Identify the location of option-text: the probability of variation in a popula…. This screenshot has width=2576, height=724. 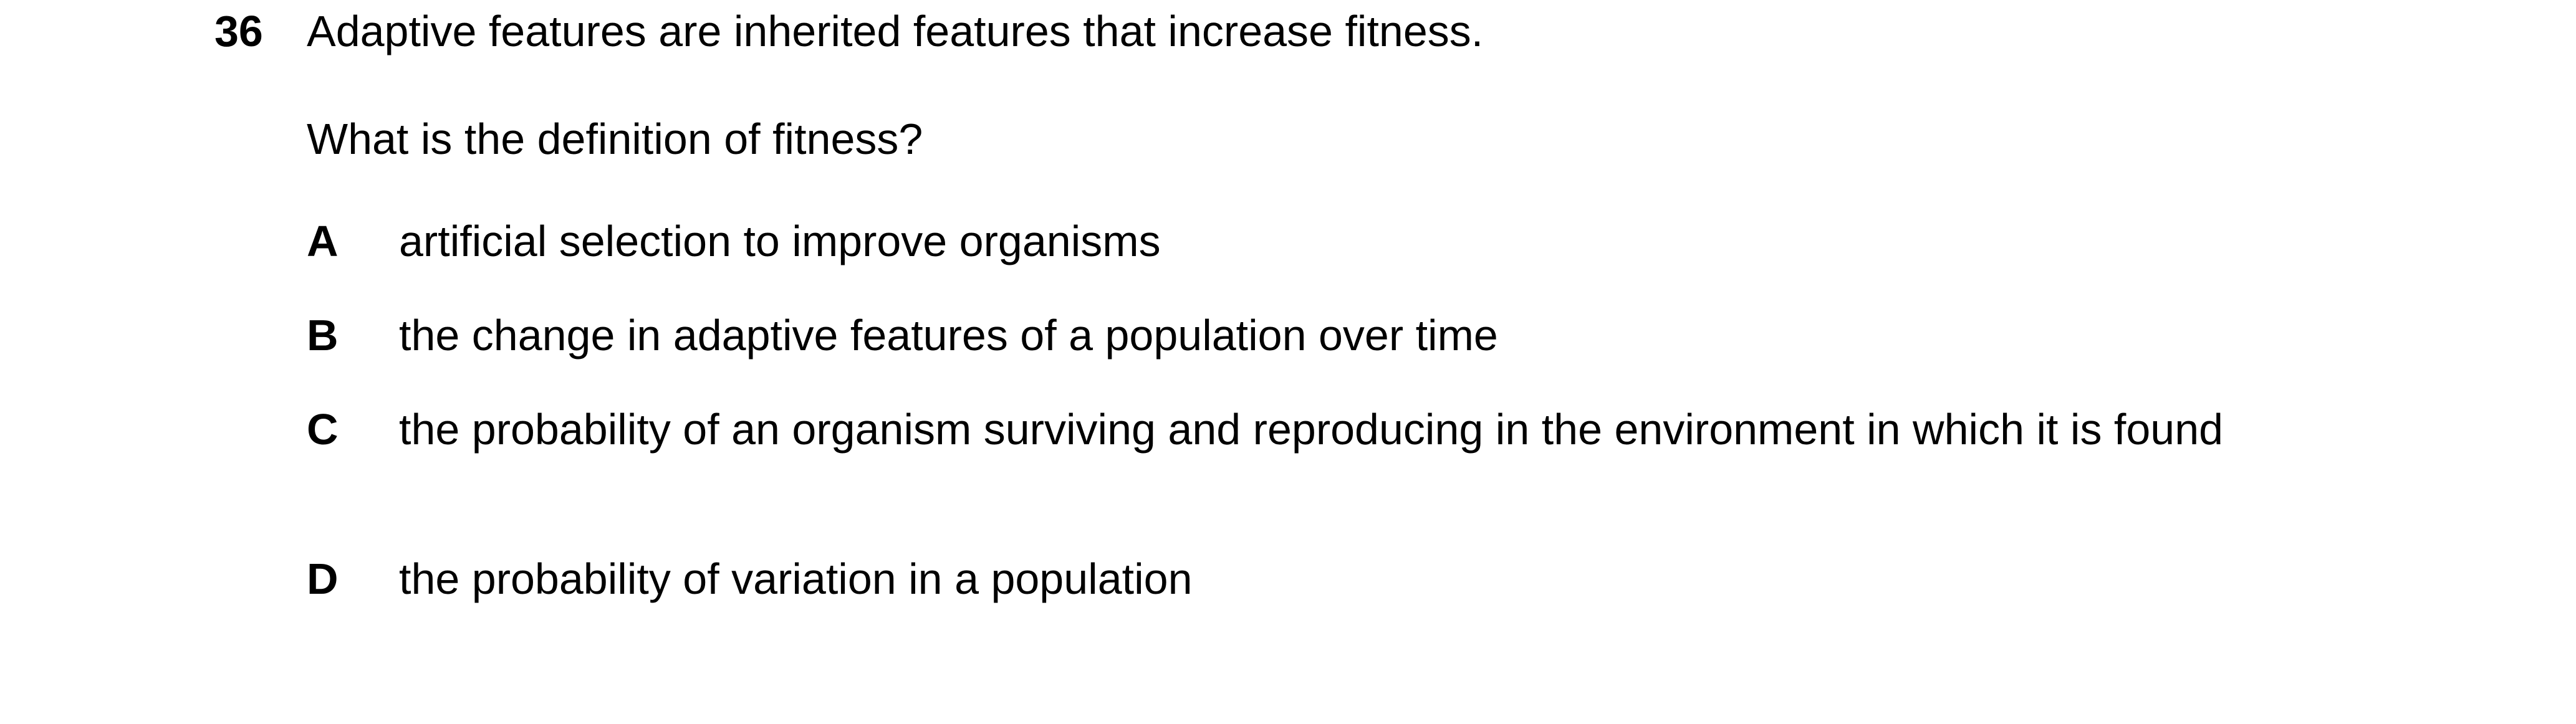
(796, 579).